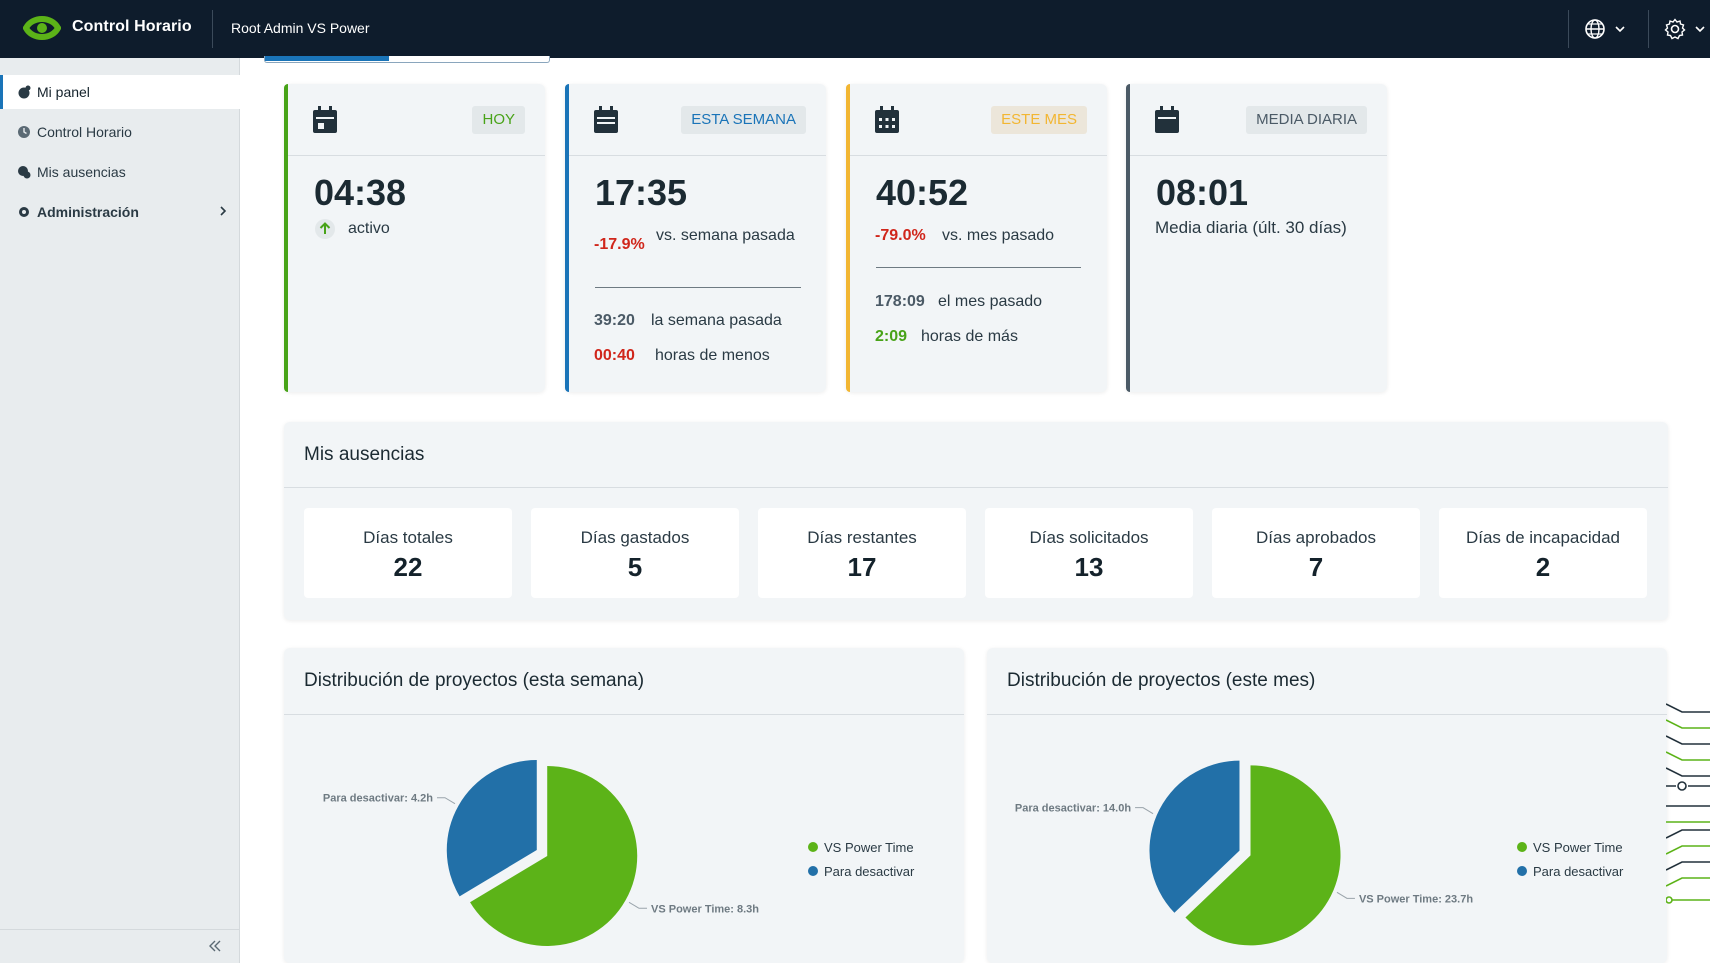 This screenshot has height=963, width=1710. Describe the element at coordinates (120, 212) in the screenshot. I see `sidebar-item-administracion: Administración` at that location.